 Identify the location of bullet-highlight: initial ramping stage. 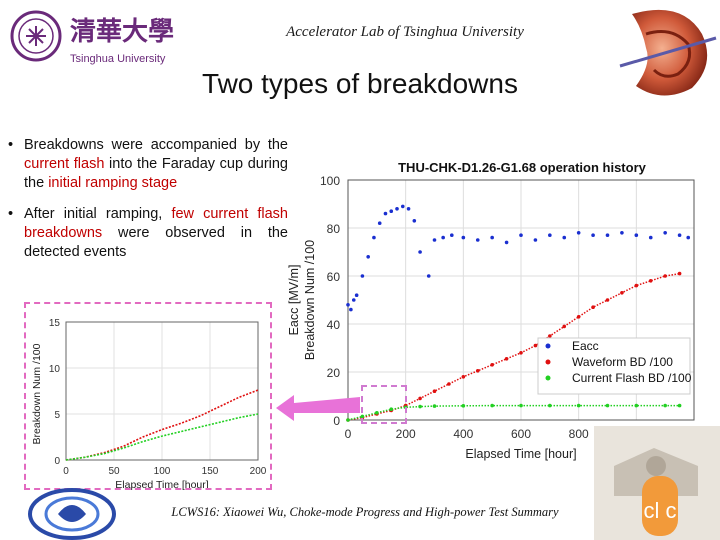
(113, 183).